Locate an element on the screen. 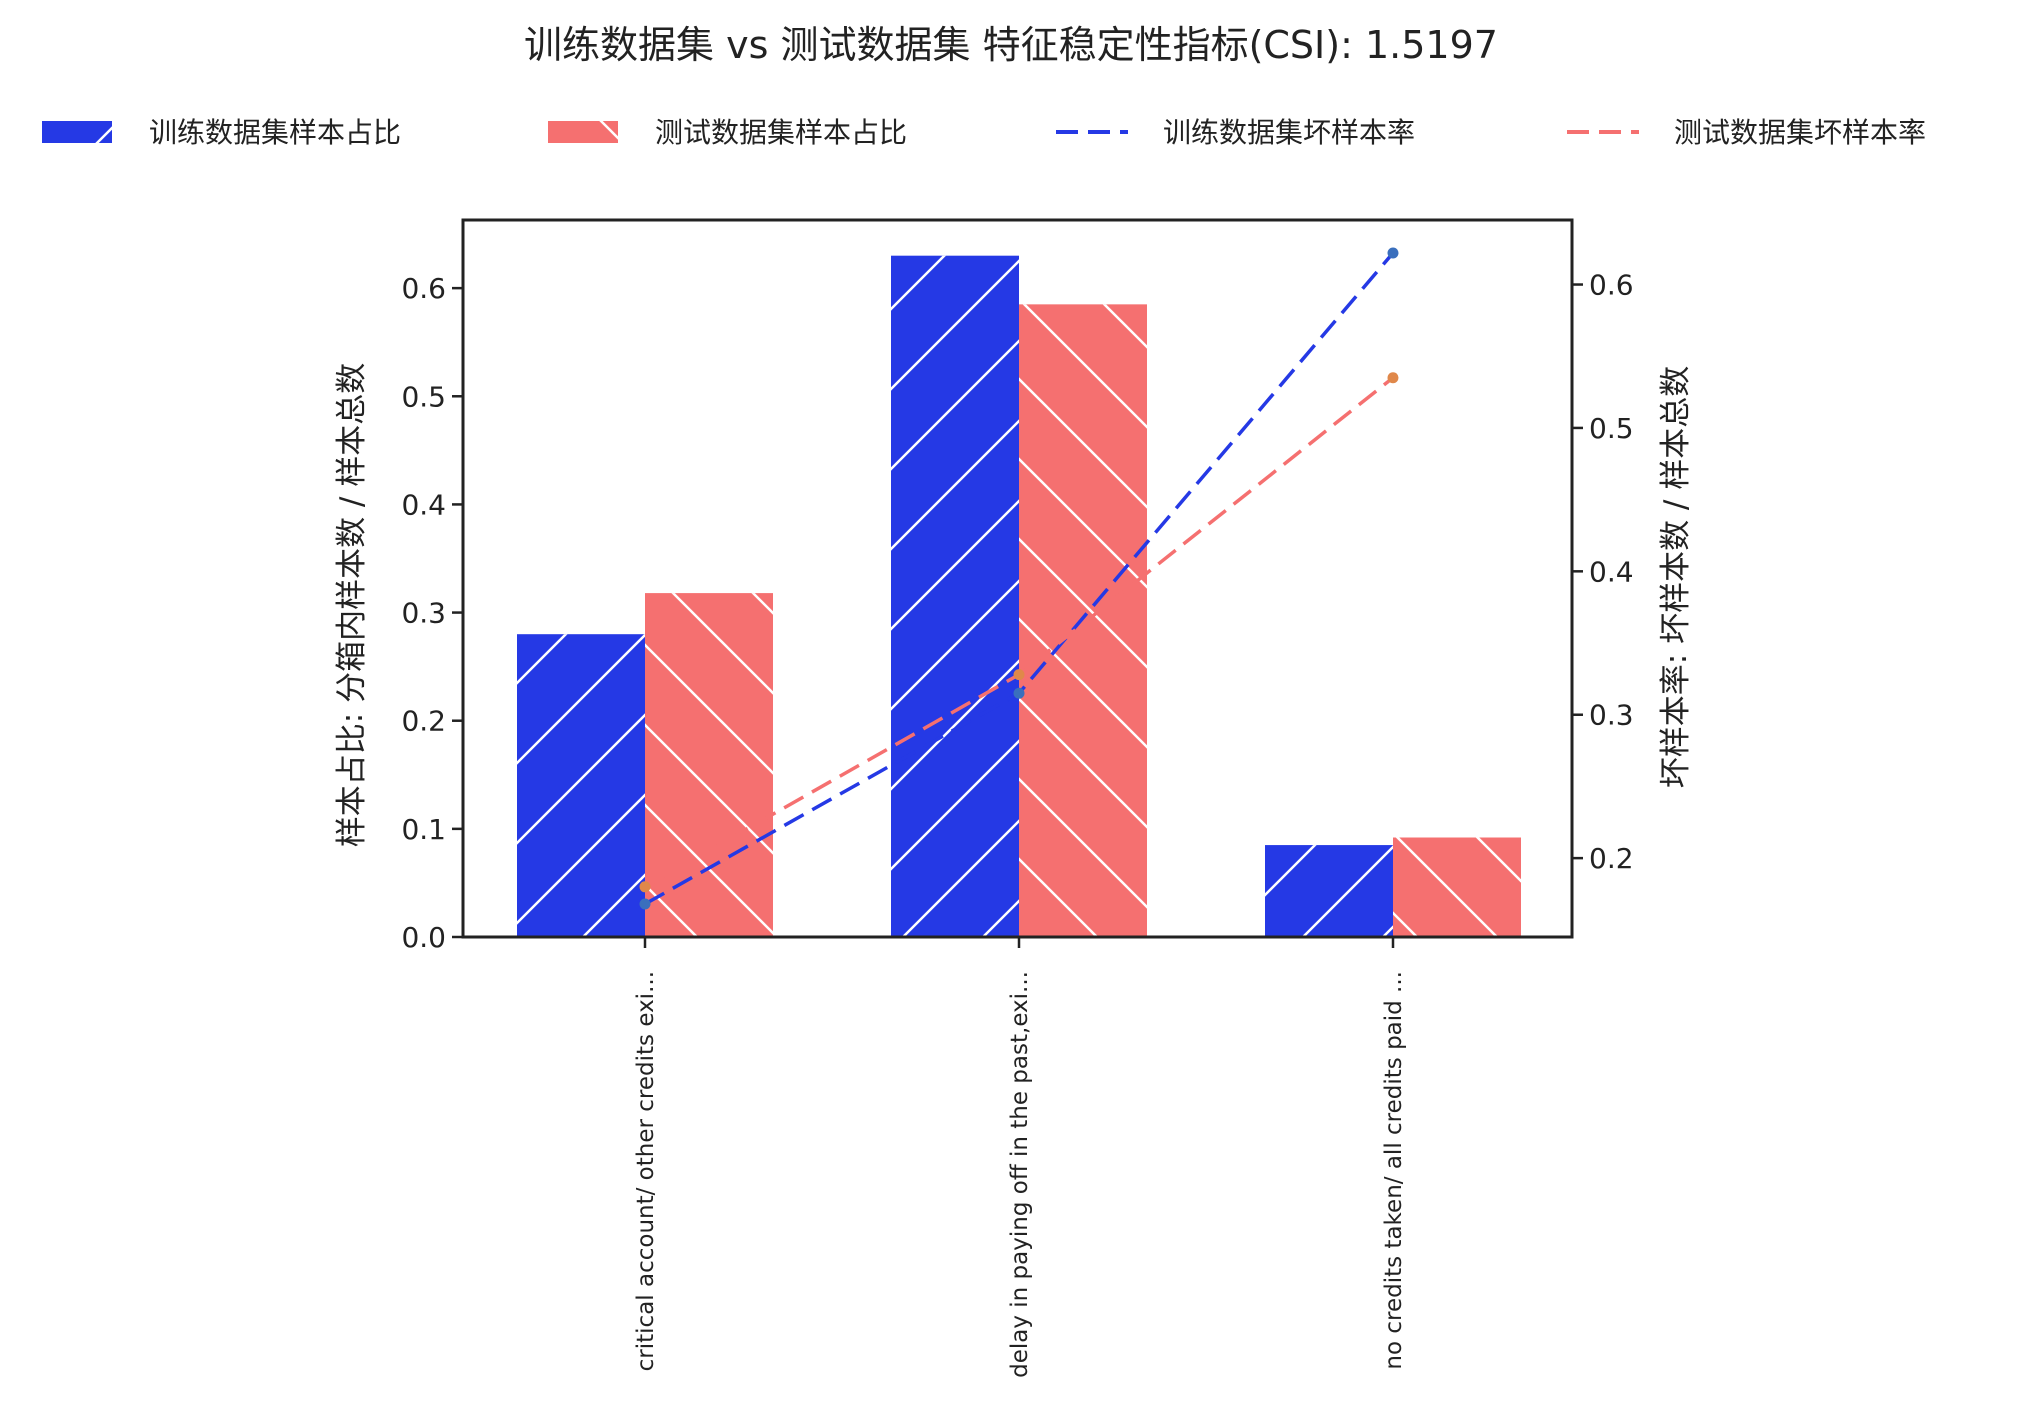  legend-label: 训练数据集坏样本率 is located at coordinates (1289, 132).